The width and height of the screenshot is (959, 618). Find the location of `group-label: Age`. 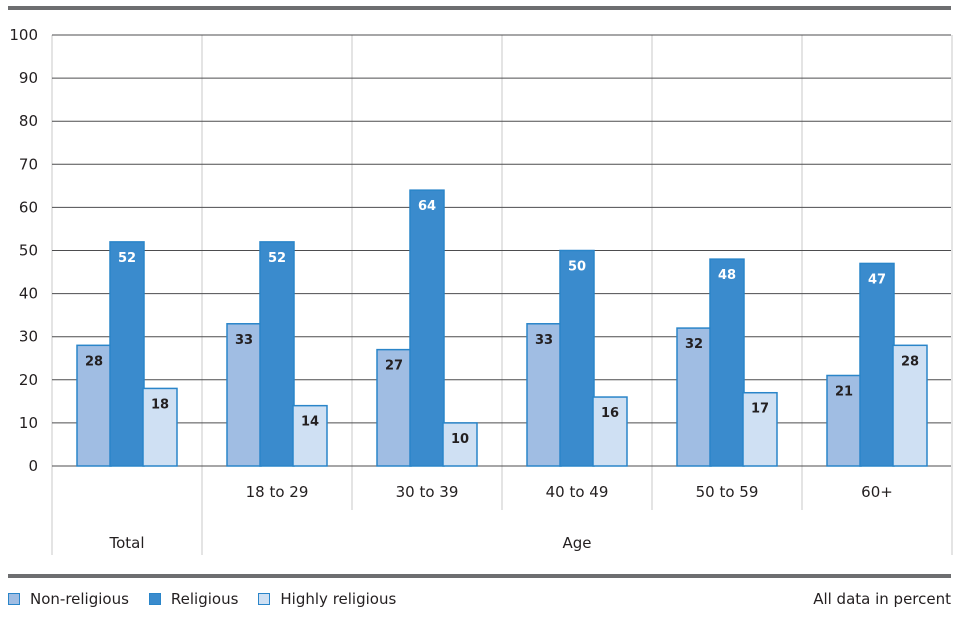

group-label: Age is located at coordinates (576, 543).